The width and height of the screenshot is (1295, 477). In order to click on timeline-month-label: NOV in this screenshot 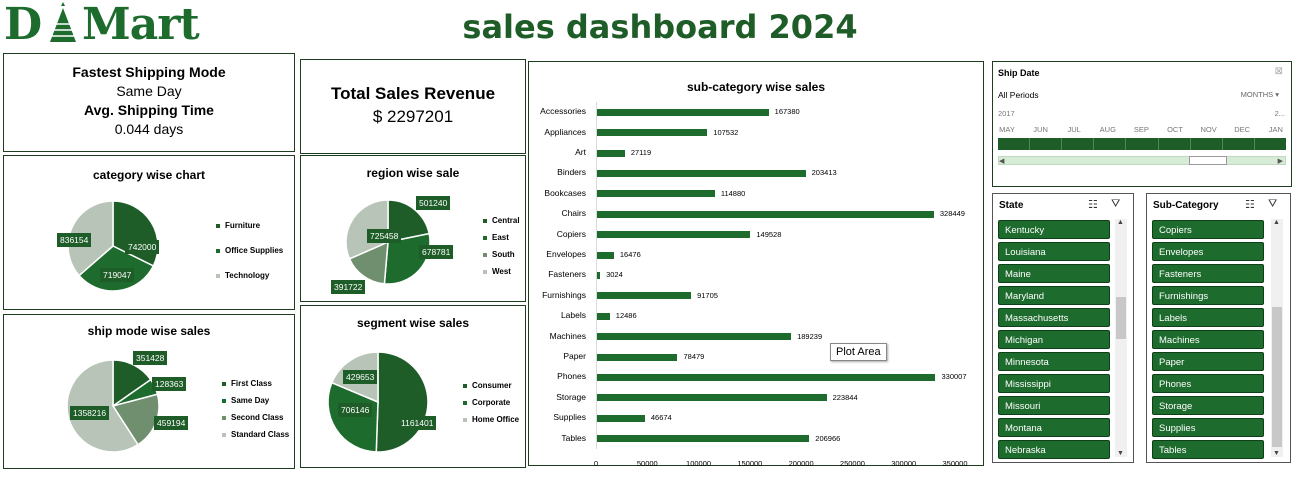, I will do `click(1208, 129)`.